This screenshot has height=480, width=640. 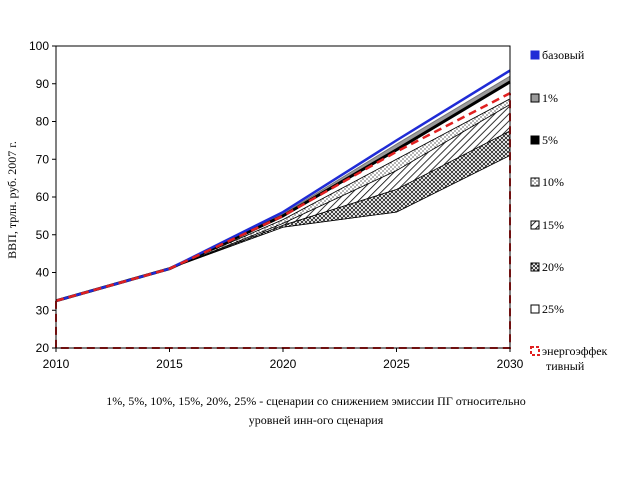 I want to click on y-tick-label: 60, so click(x=43, y=197).